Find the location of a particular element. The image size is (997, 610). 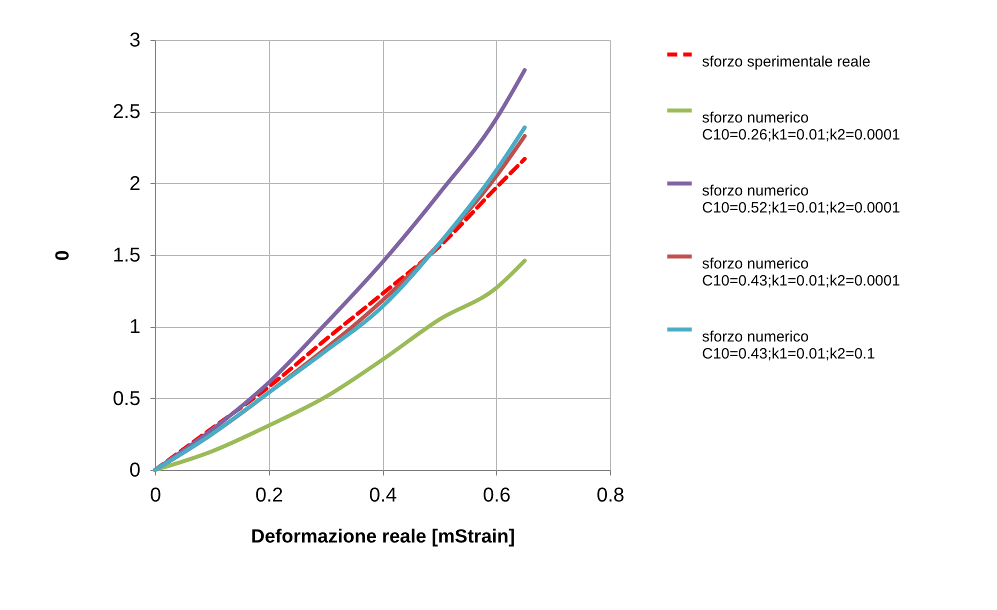

x-tick-label: 0.8 is located at coordinates (610, 495).